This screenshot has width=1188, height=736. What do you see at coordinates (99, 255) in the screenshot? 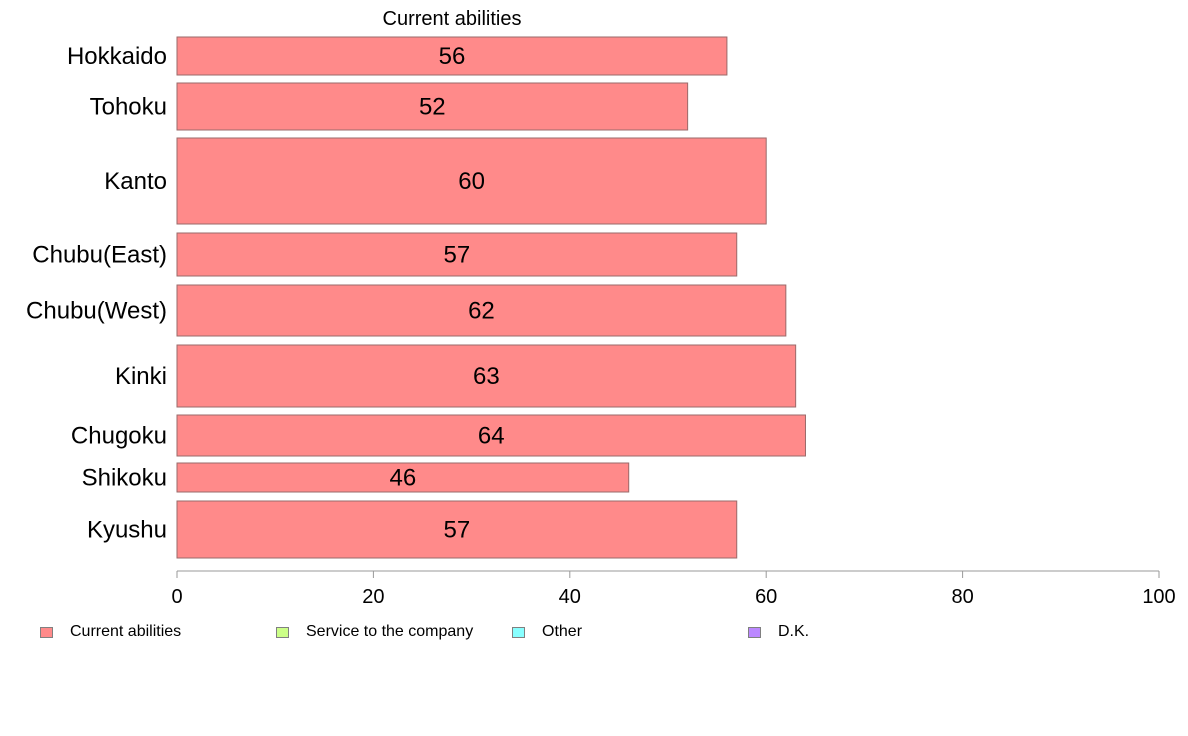
I see `category-label-chubu-east: Chubu(East)` at bounding box center [99, 255].